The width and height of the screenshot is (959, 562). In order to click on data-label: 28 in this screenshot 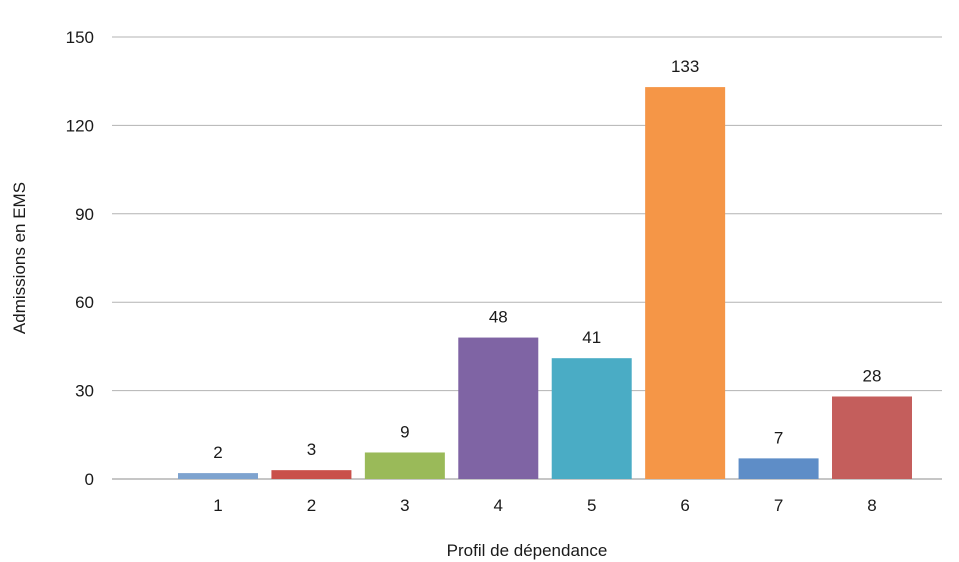, I will do `click(872, 375)`.